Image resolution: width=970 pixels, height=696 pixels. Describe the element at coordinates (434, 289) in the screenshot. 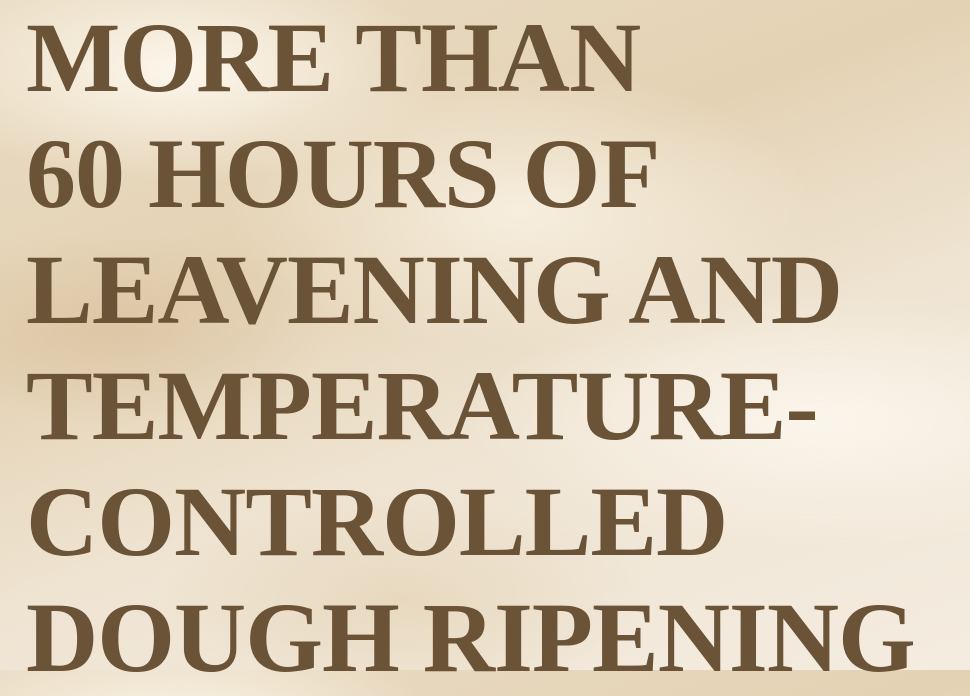

I see `heading-line: LEAVENING AND` at that location.